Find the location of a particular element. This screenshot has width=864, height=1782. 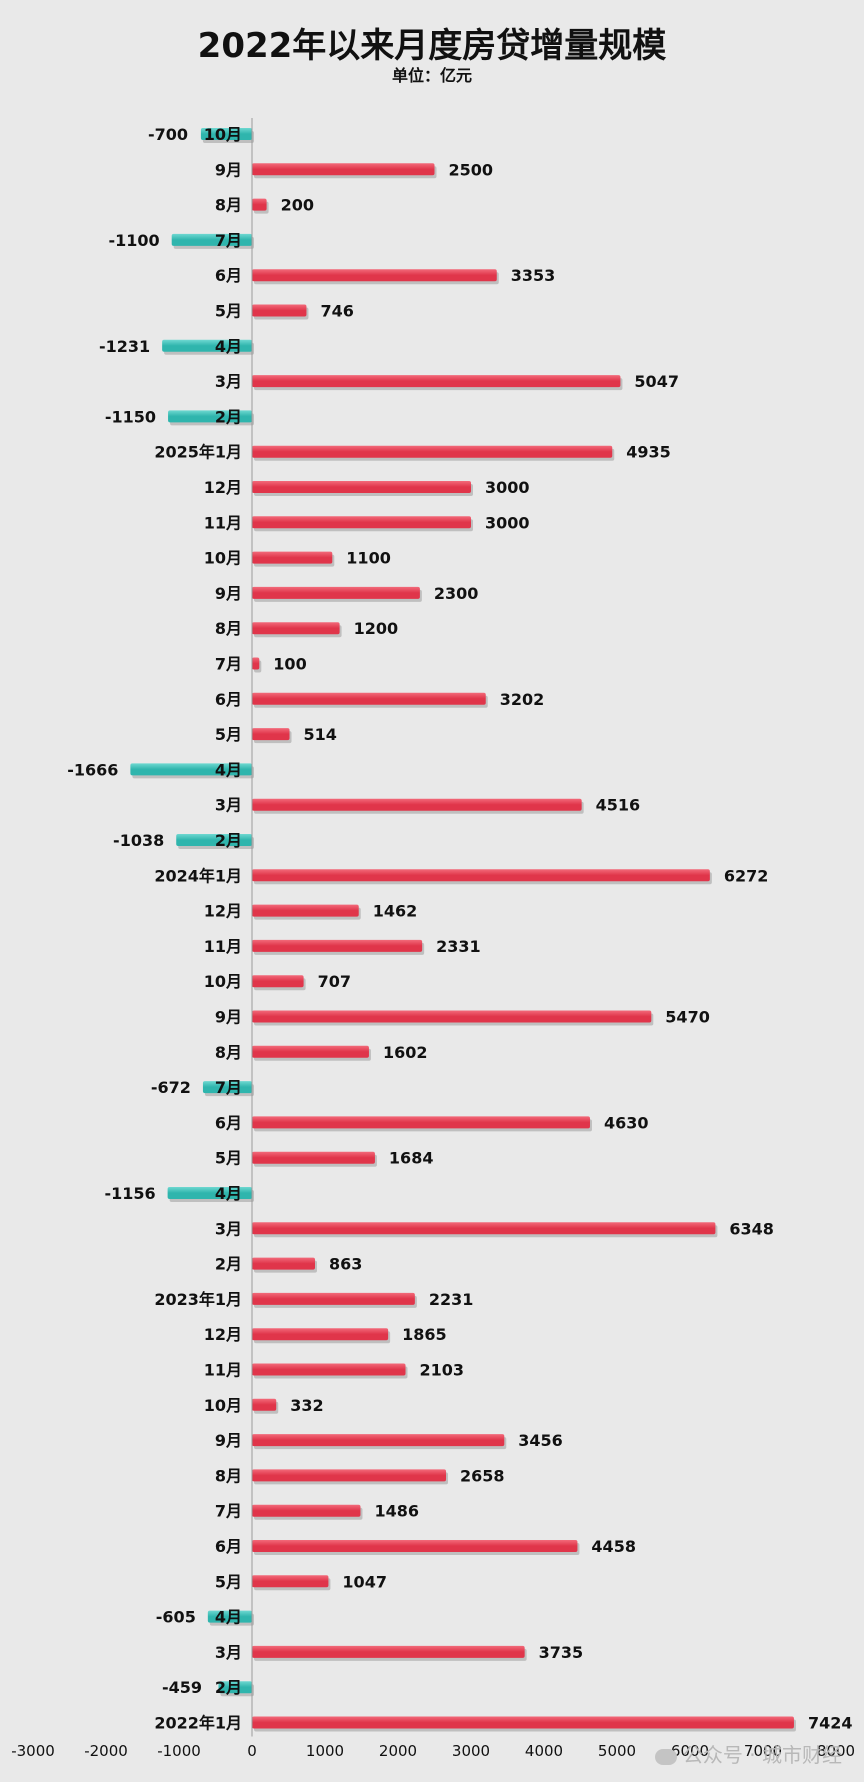

value-label: 2500 is located at coordinates (471, 169).